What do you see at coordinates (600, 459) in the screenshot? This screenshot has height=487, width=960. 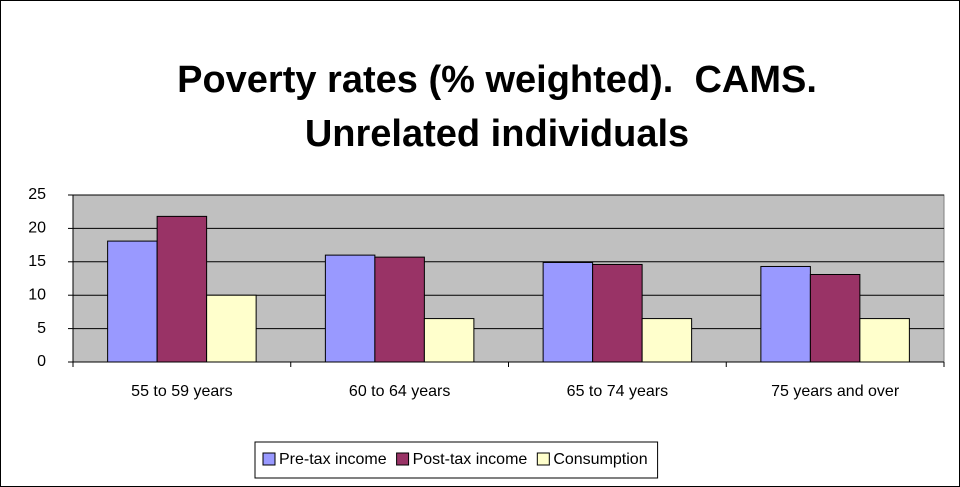 I see `legend-label: Consumption` at bounding box center [600, 459].